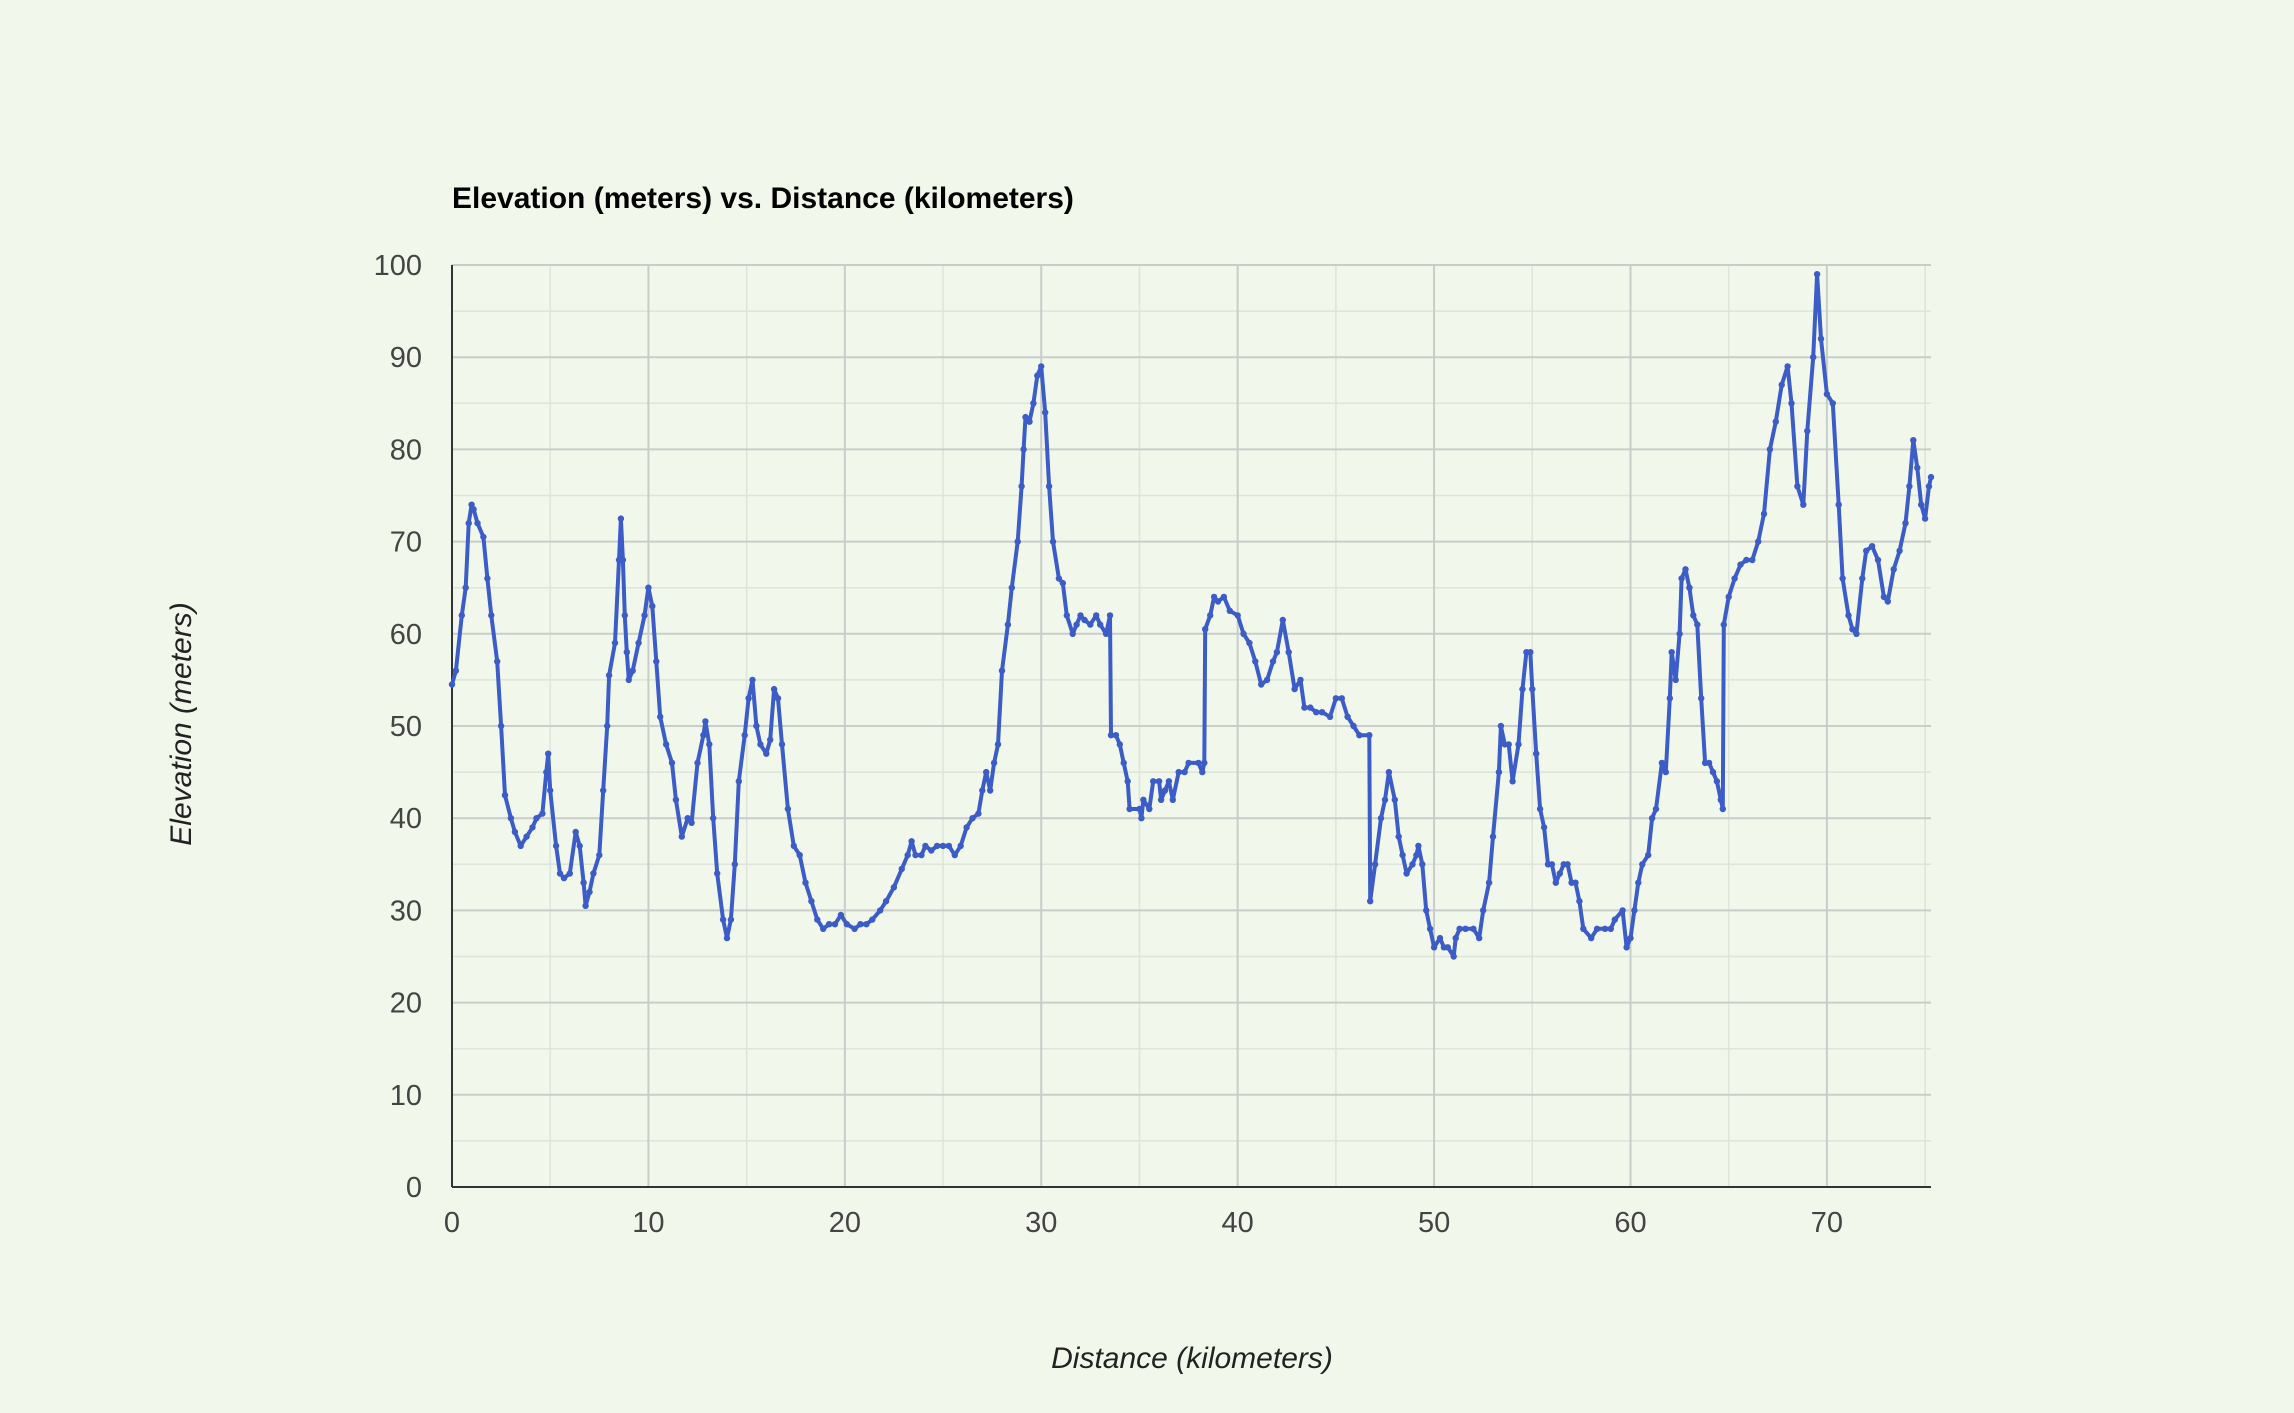  What do you see at coordinates (414, 1188) in the screenshot?
I see `y-tick-label: 0` at bounding box center [414, 1188].